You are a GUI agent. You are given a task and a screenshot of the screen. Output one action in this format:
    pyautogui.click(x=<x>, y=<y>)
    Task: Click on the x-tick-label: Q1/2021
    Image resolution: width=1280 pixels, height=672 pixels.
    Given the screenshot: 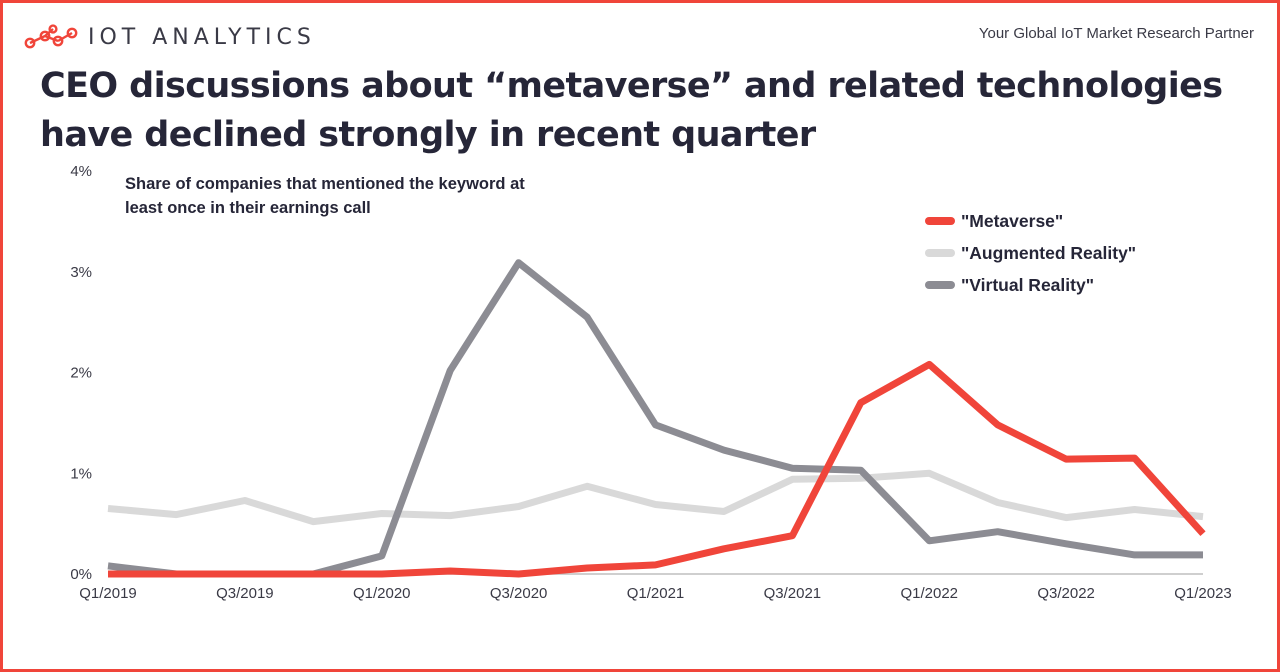 What is the action you would take?
    pyautogui.click(x=656, y=593)
    